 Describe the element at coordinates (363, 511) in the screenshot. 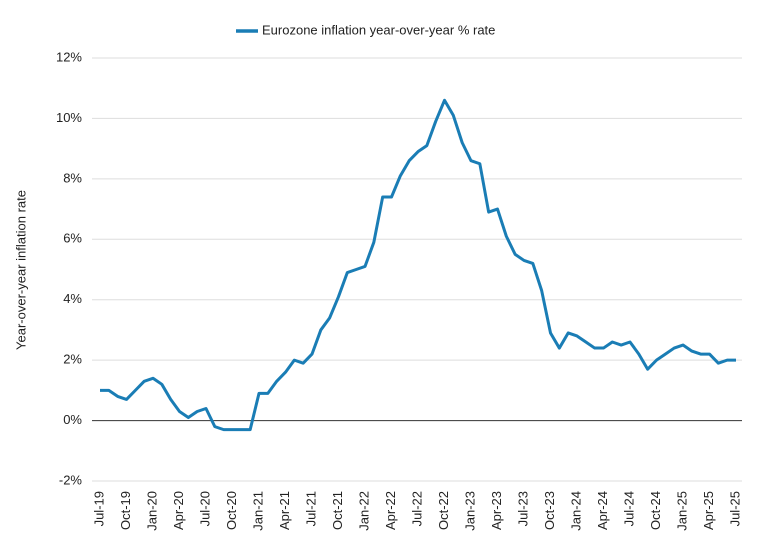

I see `x-tick-label: Jan-22` at that location.